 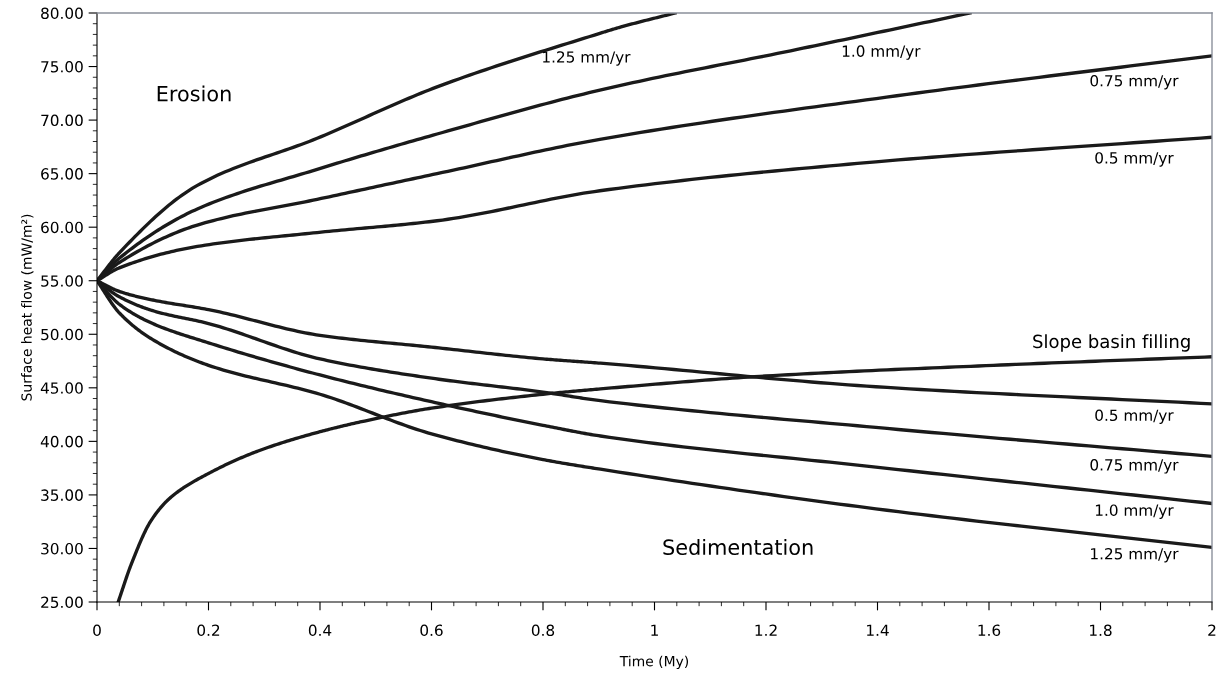 What do you see at coordinates (320, 630) in the screenshot?
I see `x-tick-label: 0.4` at bounding box center [320, 630].